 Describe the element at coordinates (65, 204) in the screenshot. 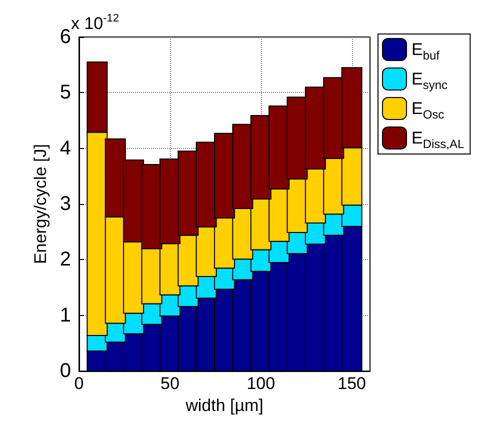

I see `y-tick-label: 3` at that location.